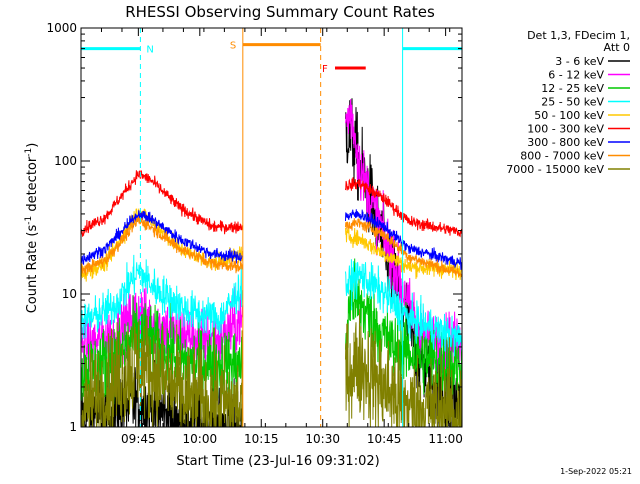 The image size is (640, 484). I want to click on legend-entry-label-6: 300 - 800 keV, so click(565, 142).